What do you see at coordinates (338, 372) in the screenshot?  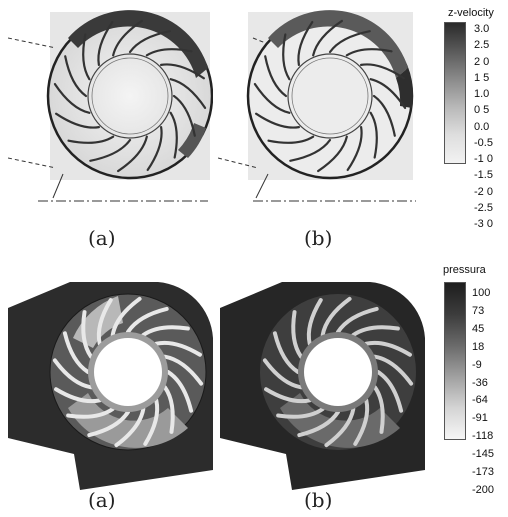 I see `impeller-blades-pressure-b` at bounding box center [338, 372].